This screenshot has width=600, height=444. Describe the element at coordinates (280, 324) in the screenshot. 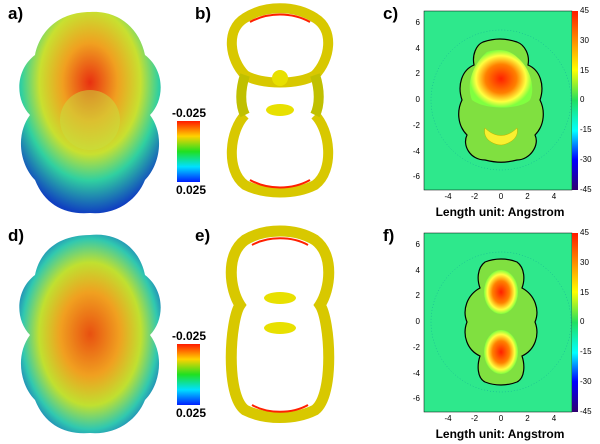

I see `current-density-map-e` at that location.